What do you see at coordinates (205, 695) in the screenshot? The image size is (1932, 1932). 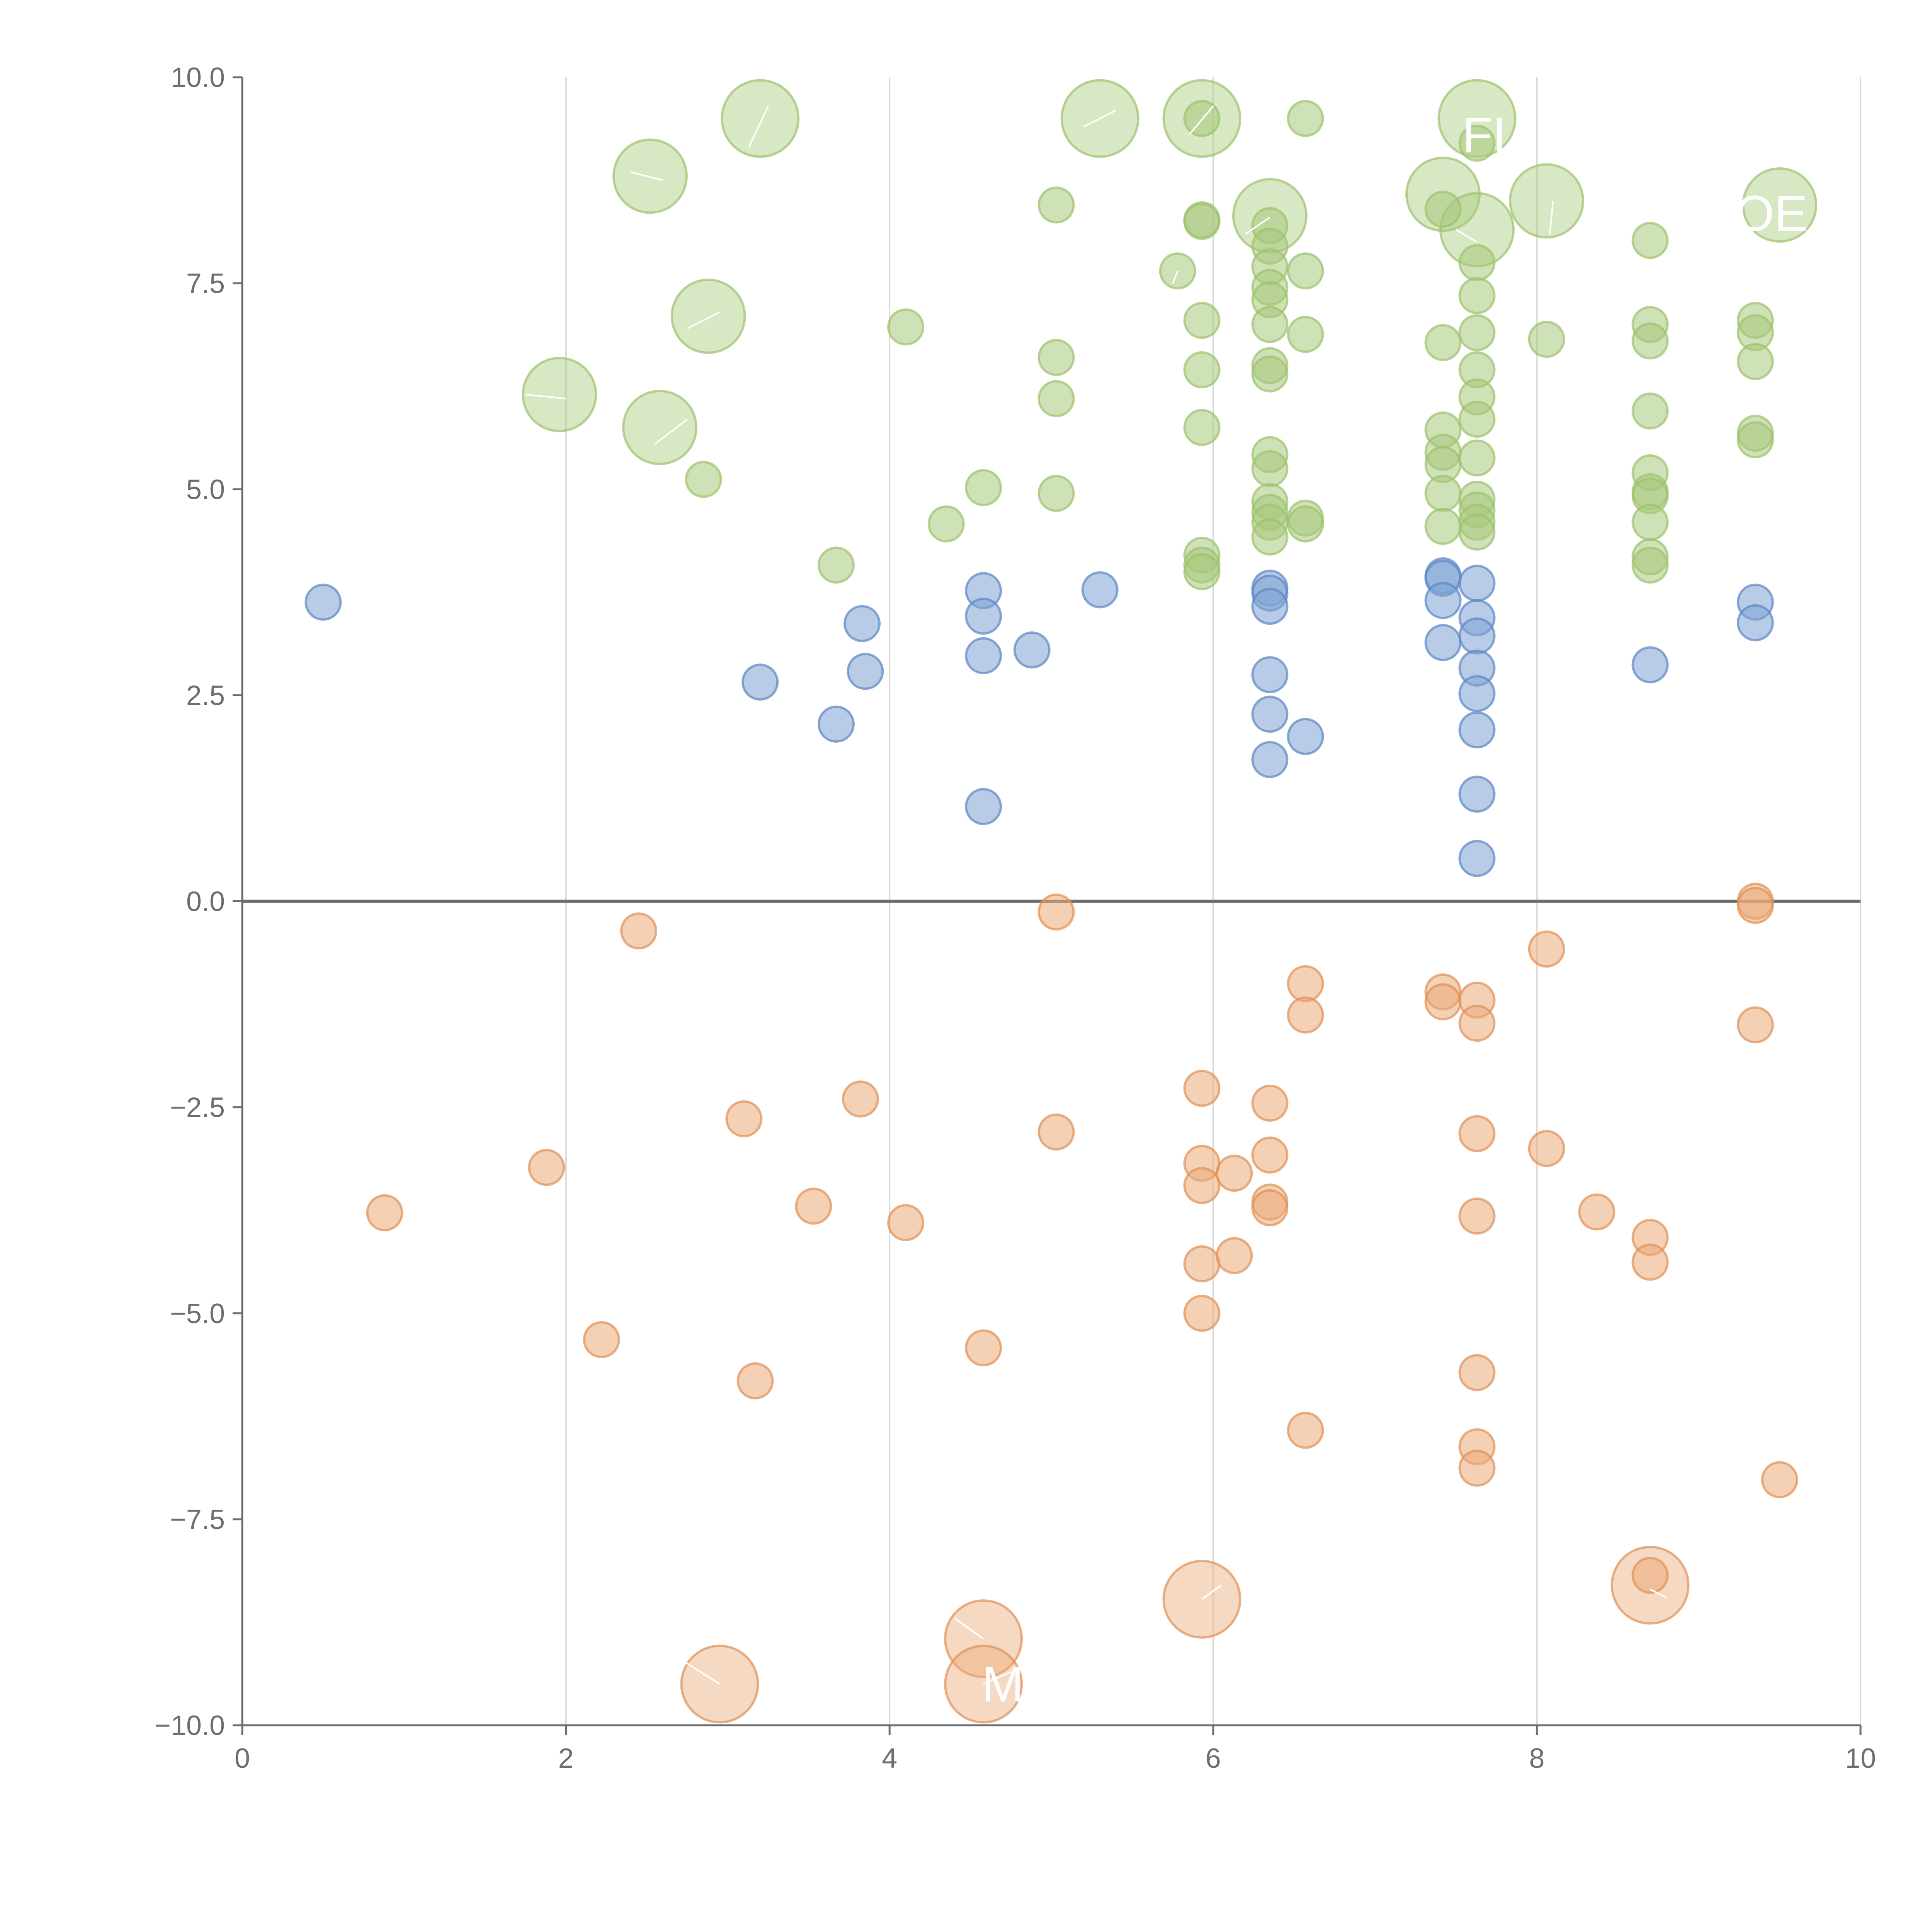 I see `y-tick-label: 2.5` at bounding box center [205, 695].